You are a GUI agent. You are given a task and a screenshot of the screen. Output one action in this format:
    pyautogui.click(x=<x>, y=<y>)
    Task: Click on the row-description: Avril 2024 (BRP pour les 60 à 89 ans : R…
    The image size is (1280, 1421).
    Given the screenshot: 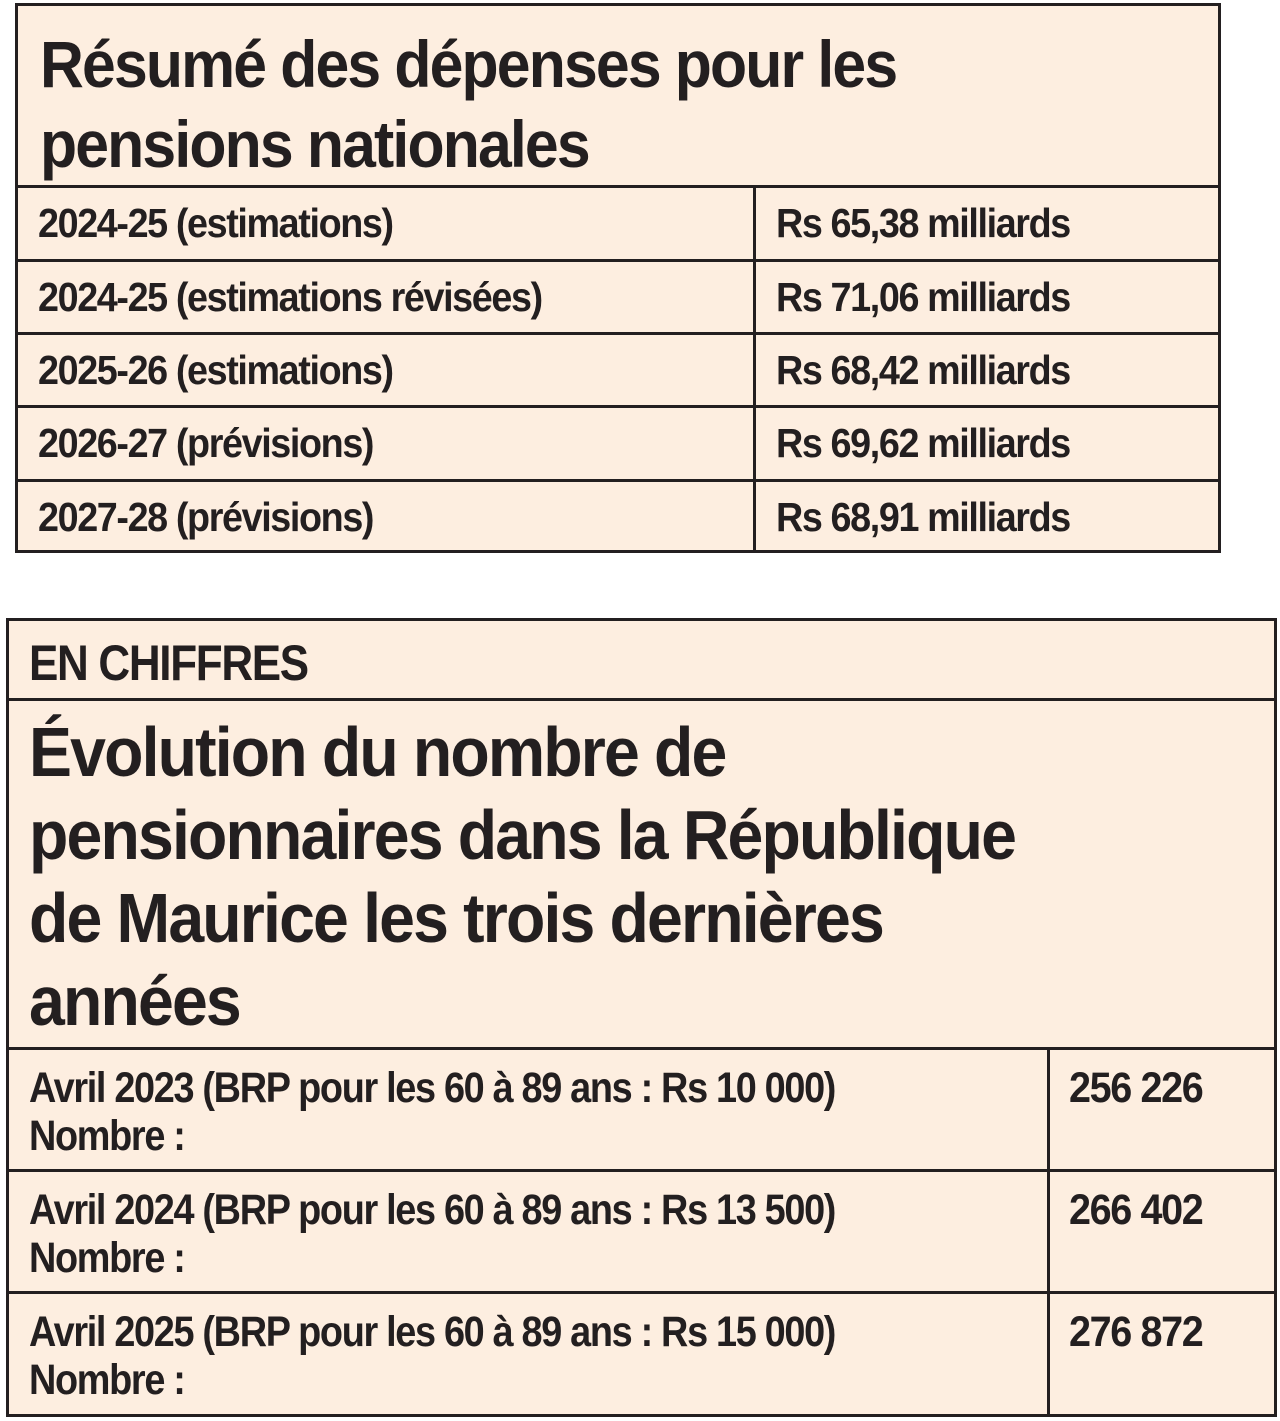 What is the action you would take?
    pyautogui.click(x=432, y=1210)
    